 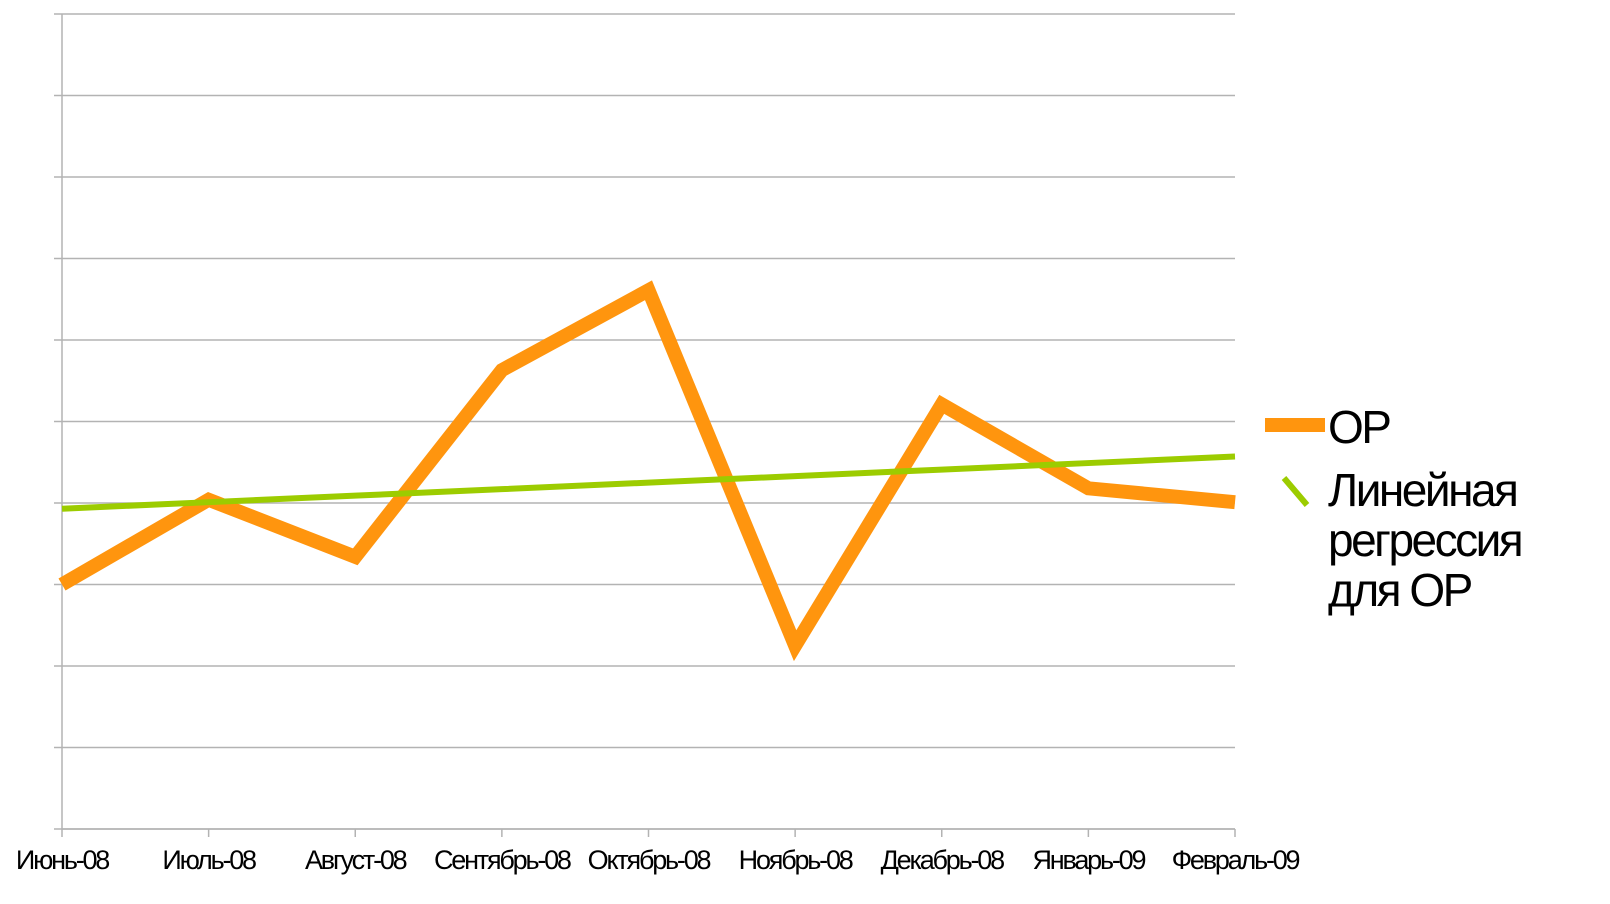 What do you see at coordinates (209, 860) in the screenshot?
I see `x-tick-label: Июль-08` at bounding box center [209, 860].